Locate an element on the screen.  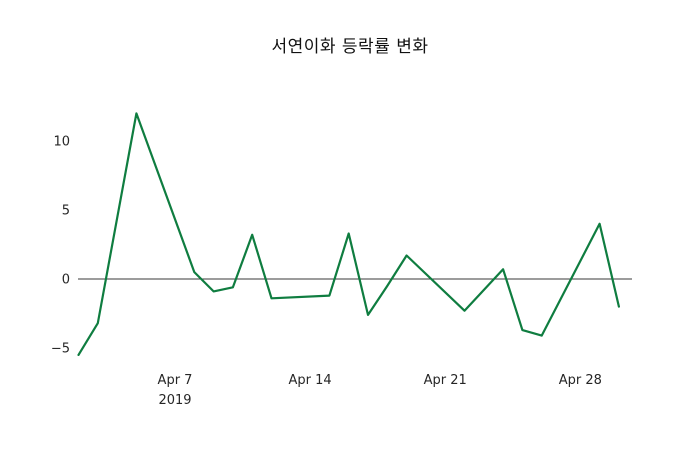
x-tick-label: Apr 14 is located at coordinates (310, 380).